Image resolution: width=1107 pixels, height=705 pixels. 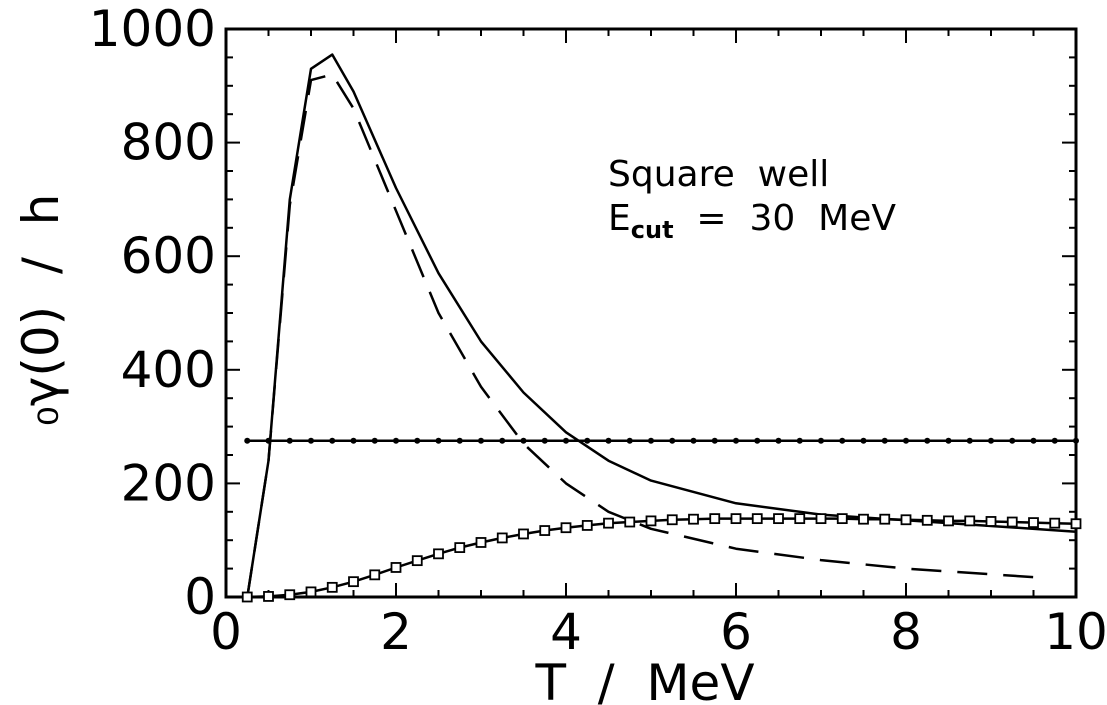 What do you see at coordinates (619, 218) in the screenshot?
I see `annotation-e: E` at bounding box center [619, 218].